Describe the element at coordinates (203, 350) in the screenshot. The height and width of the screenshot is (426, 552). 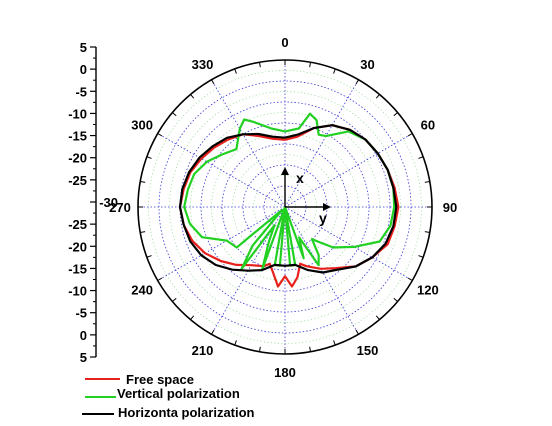
I see `angle-label-210: 210` at that location.